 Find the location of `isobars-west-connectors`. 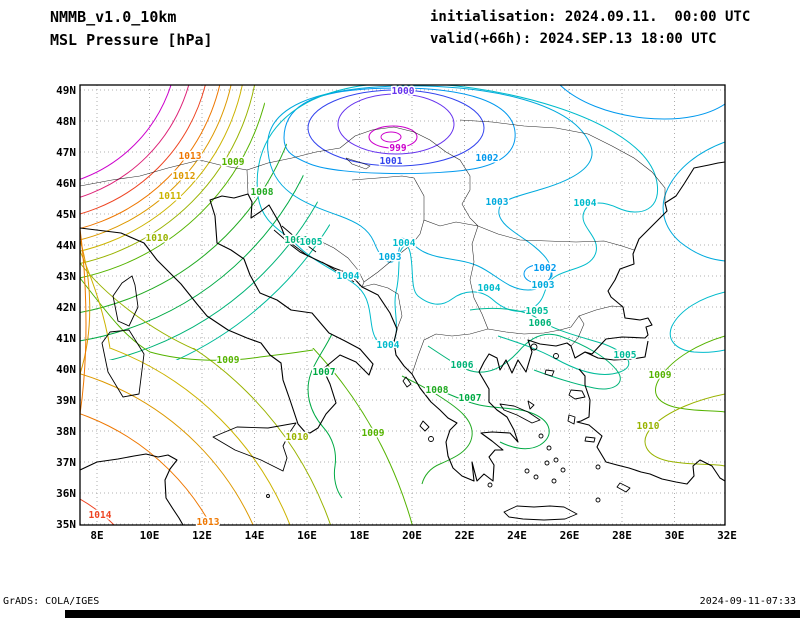

isobars-west-connectors is located at coordinates (197, 321).